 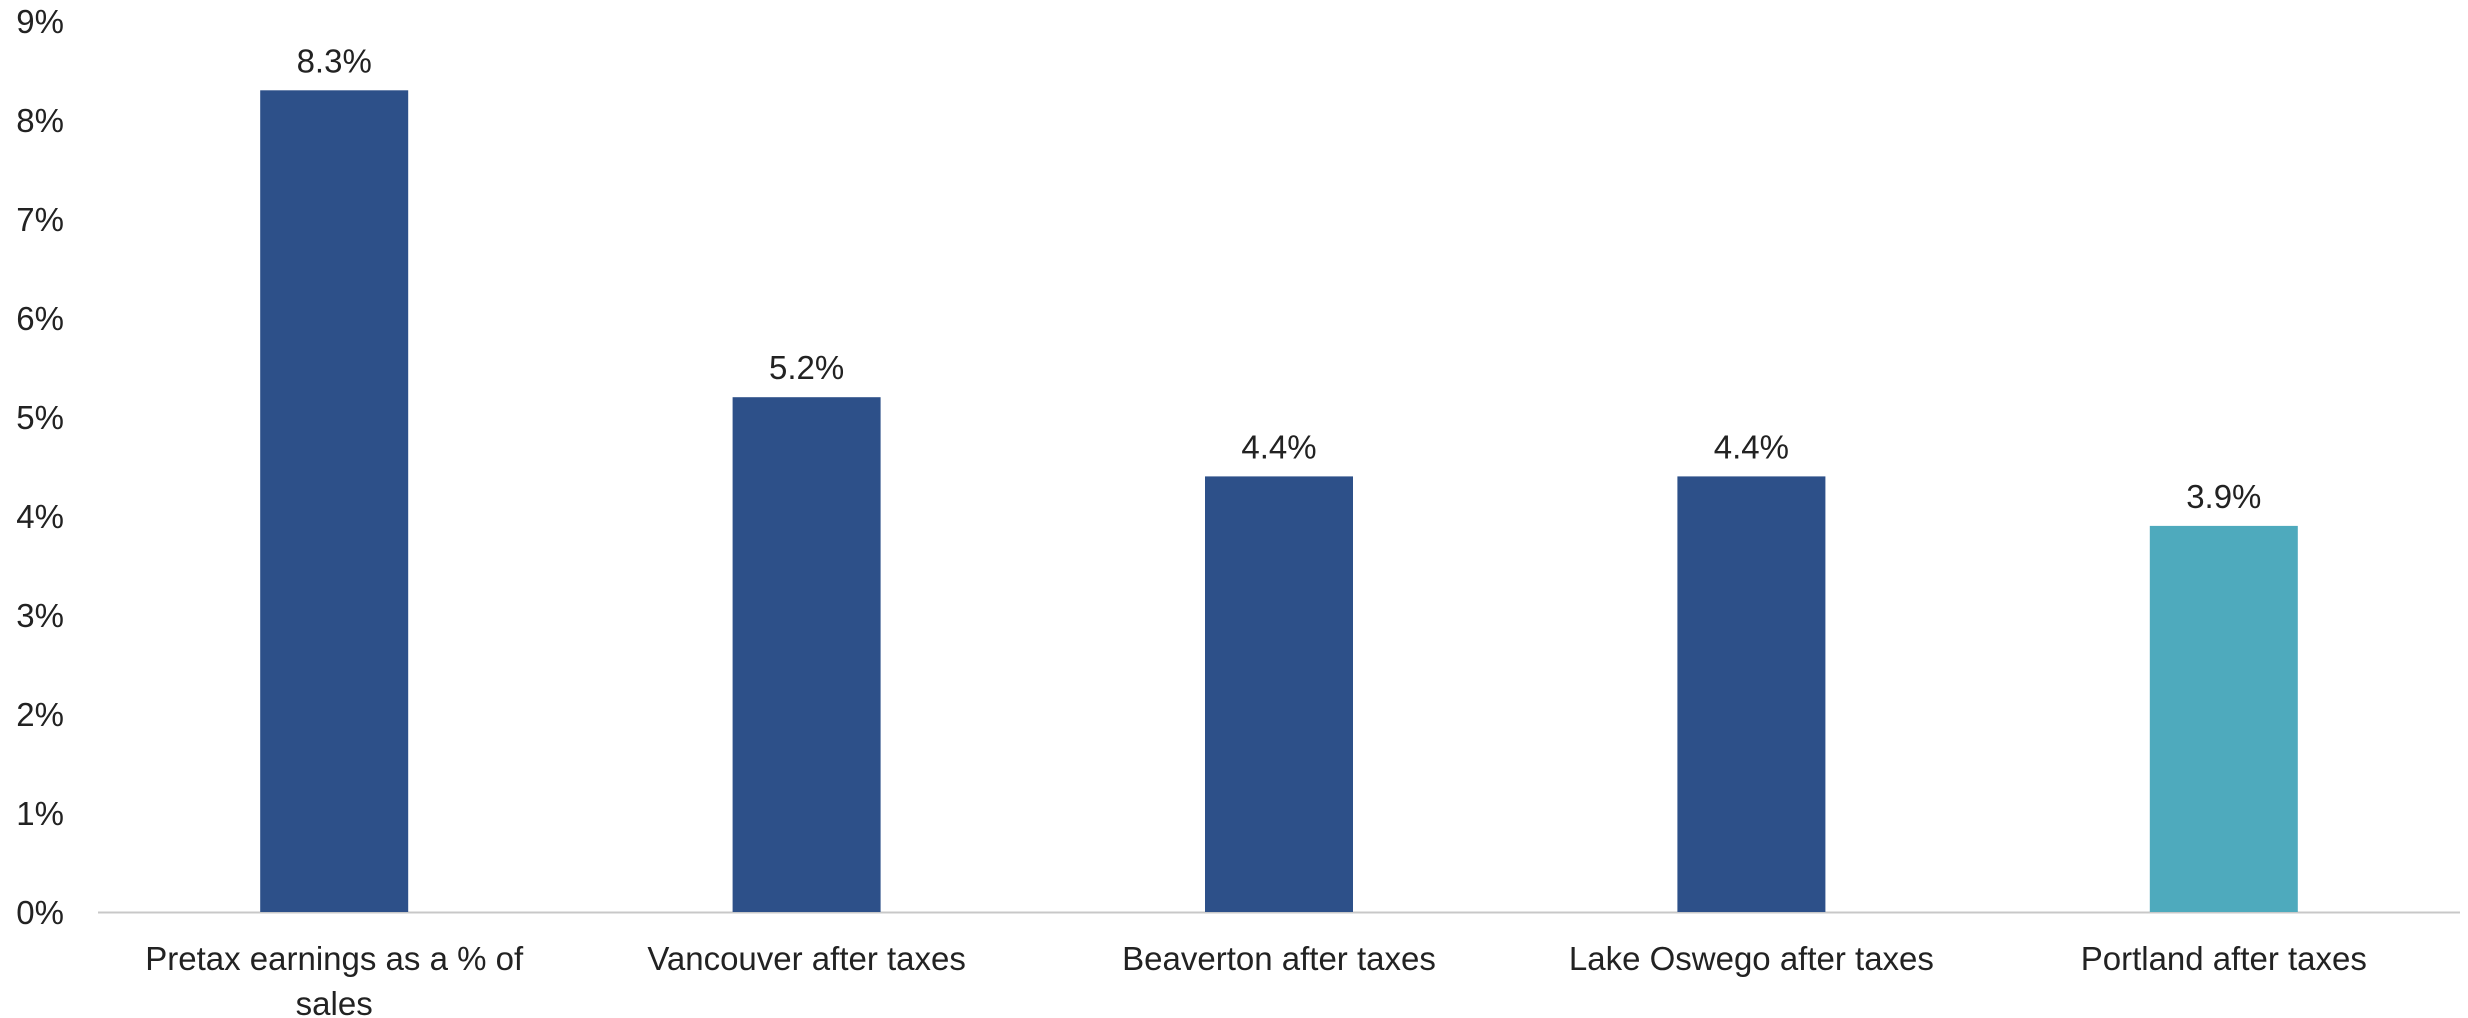 I want to click on data-label: 5.2%, so click(x=806, y=367).